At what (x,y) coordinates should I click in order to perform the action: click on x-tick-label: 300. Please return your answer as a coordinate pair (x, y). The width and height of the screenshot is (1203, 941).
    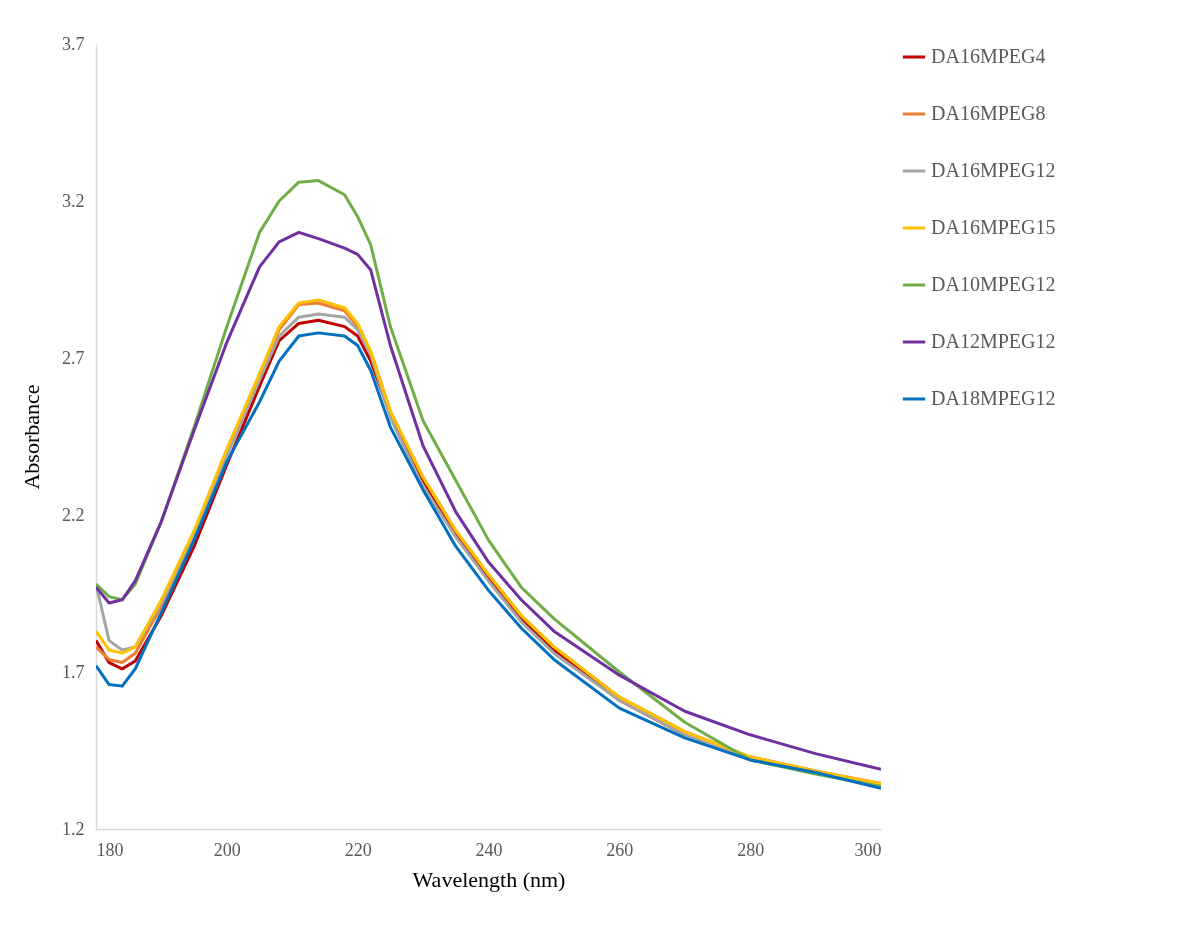
    Looking at the image, I should click on (868, 849).